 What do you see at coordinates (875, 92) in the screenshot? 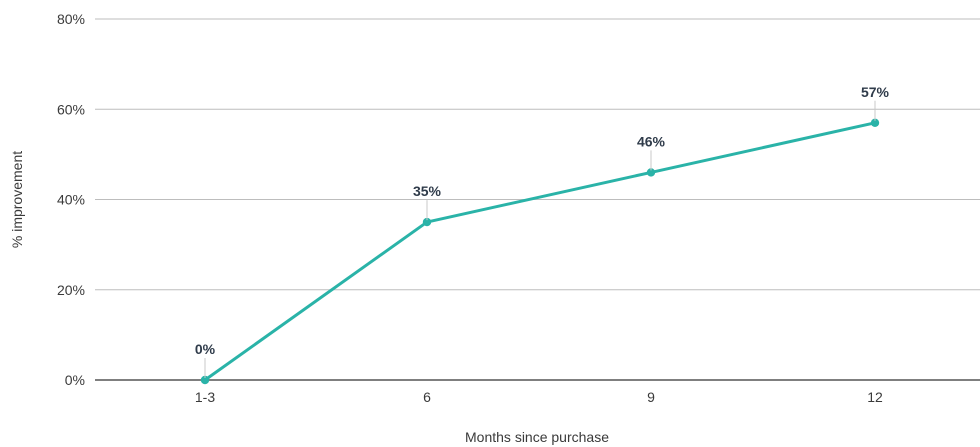
I see `data-label: 57%` at bounding box center [875, 92].